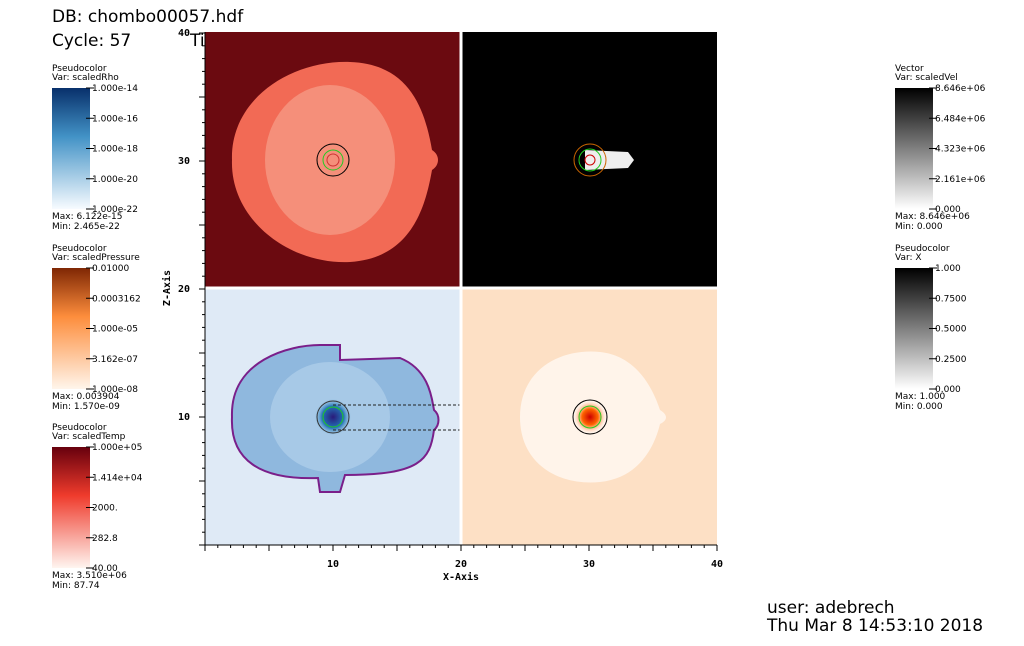 The width and height of the screenshot is (1024, 646). Describe the element at coordinates (115, 180) in the screenshot. I see `colorbar-label: 1.000e-20` at that location.